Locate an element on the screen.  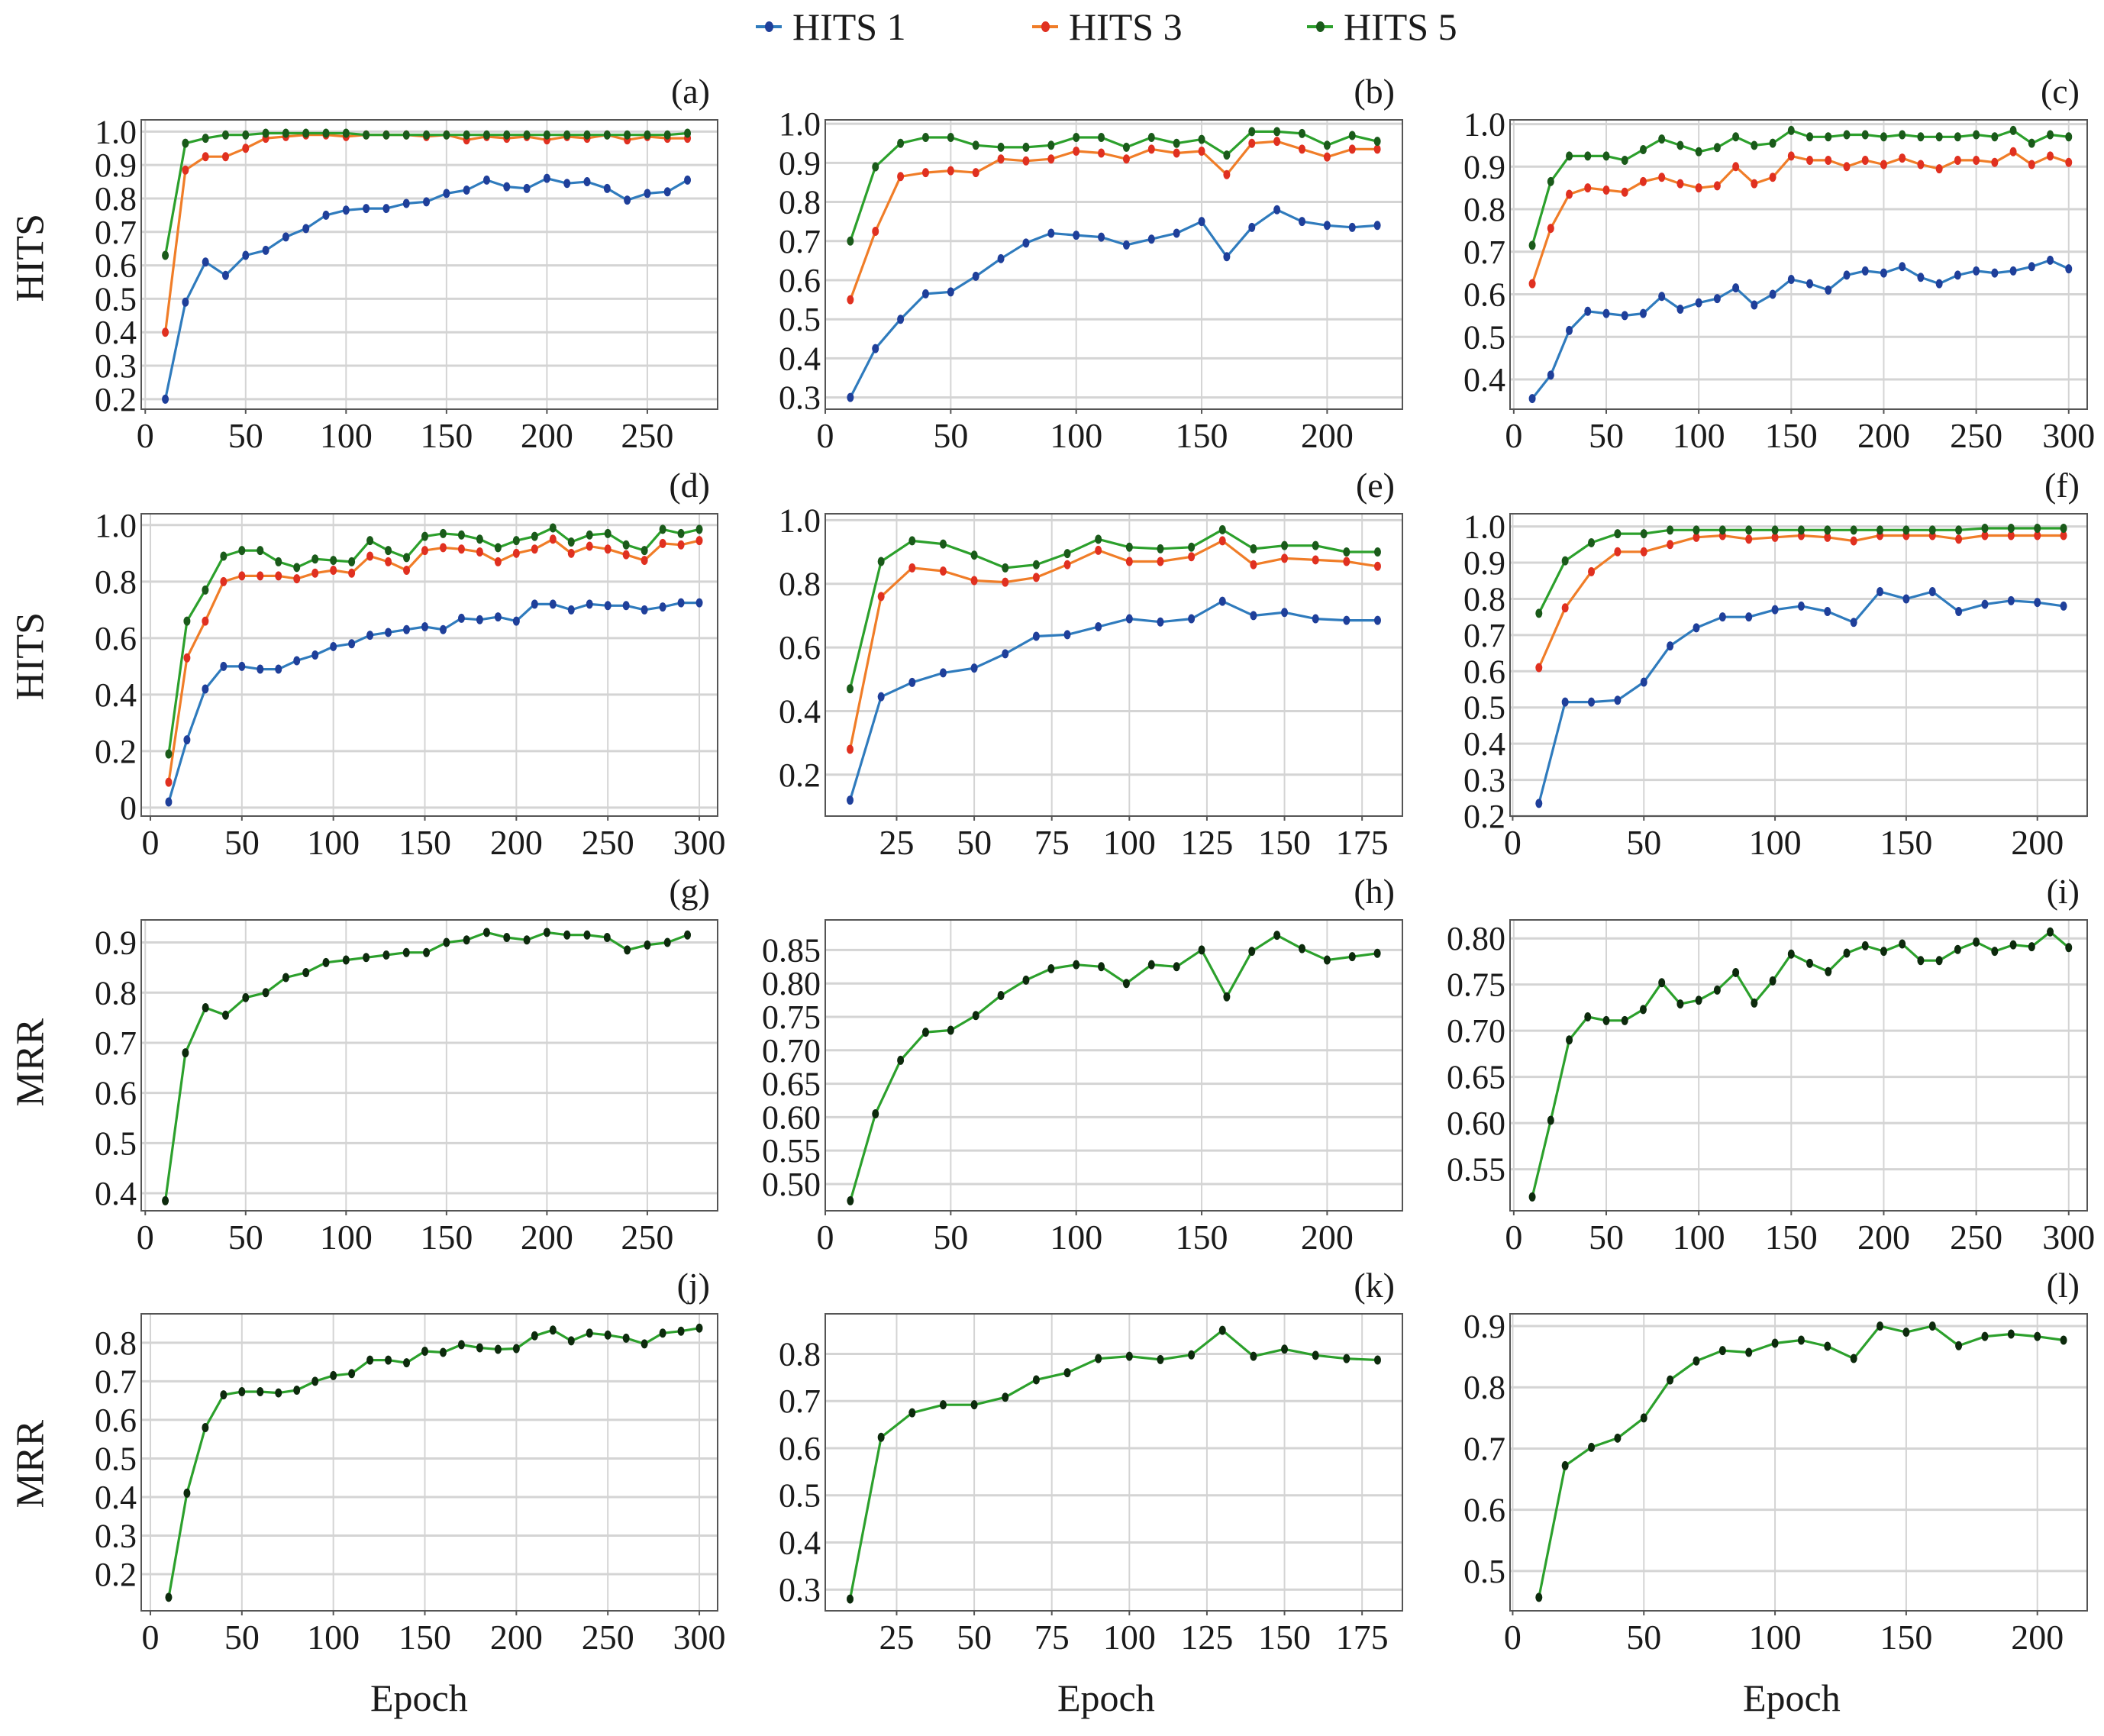
x-tick-label: 0 is located at coordinates (150, 842).